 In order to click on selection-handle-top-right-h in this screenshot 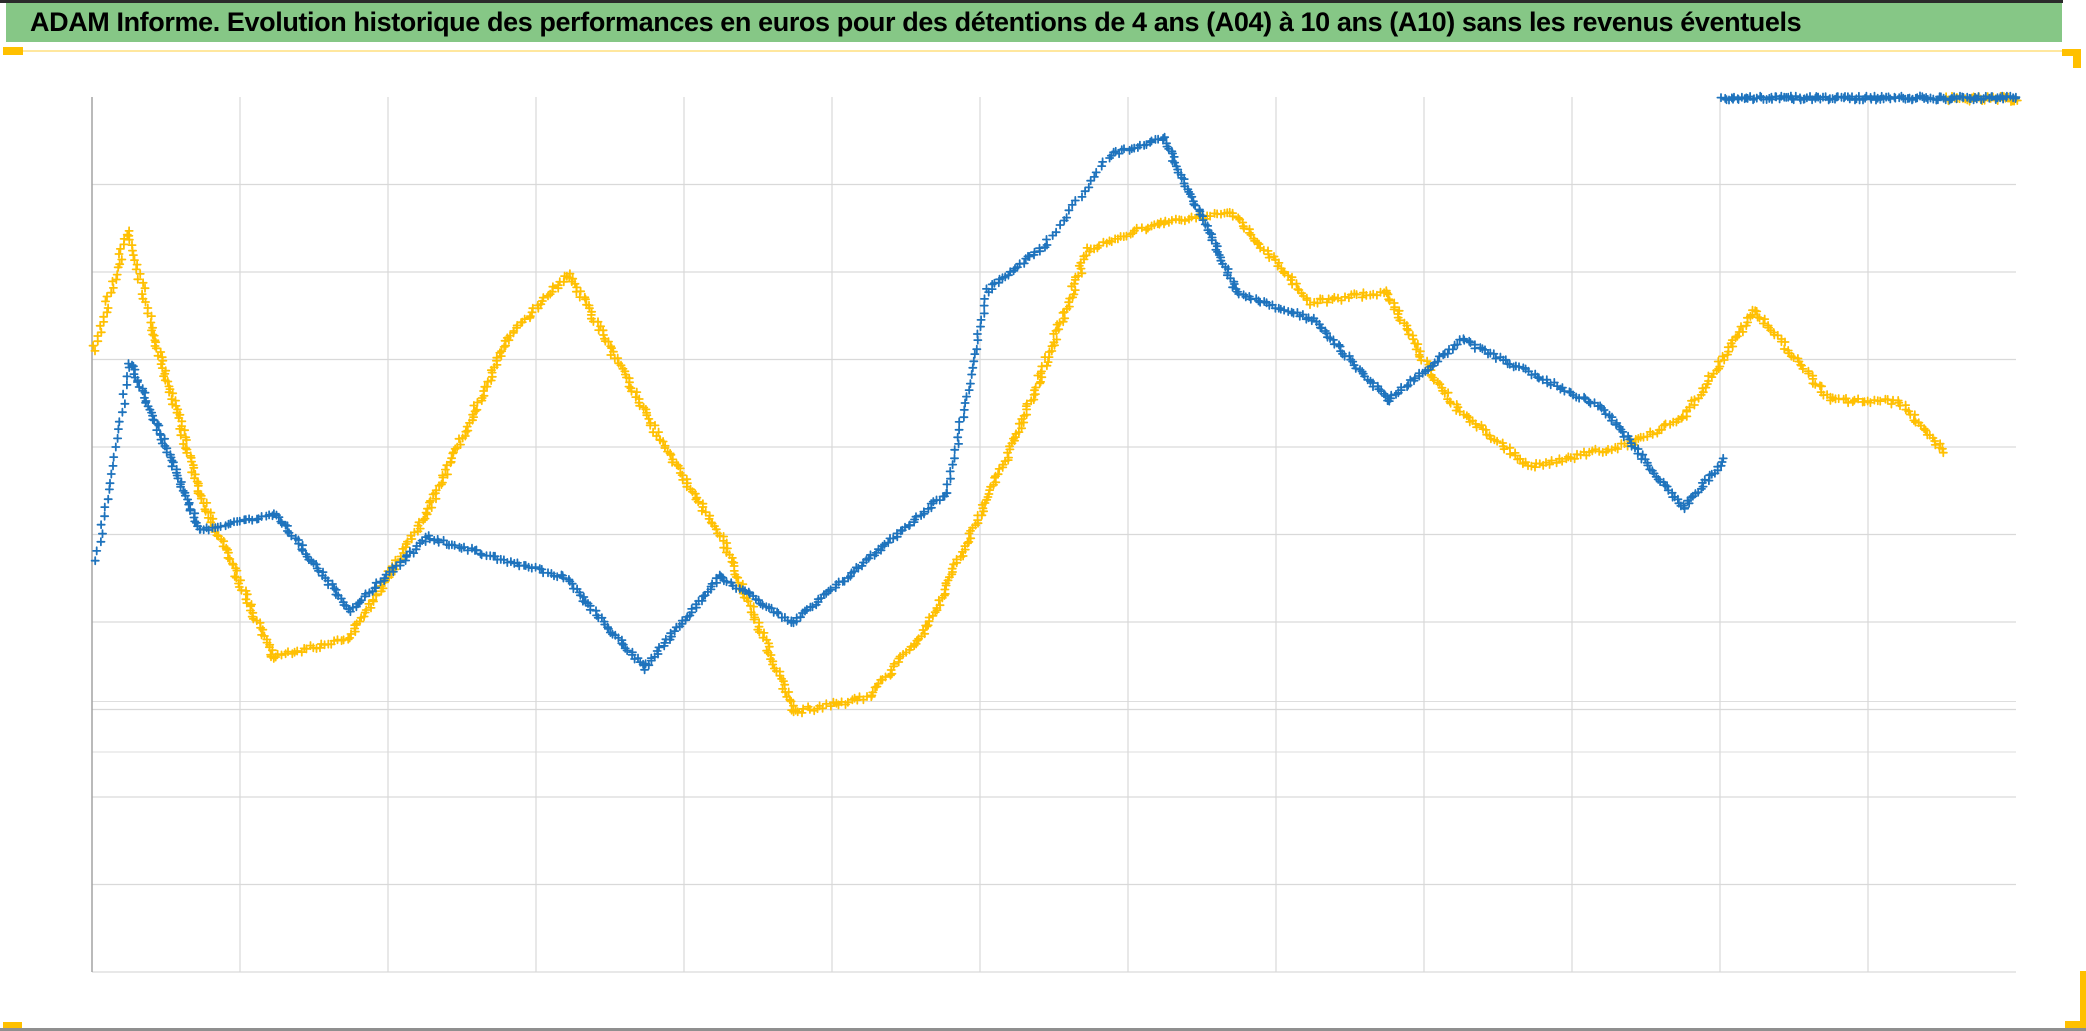, I will do `click(2071, 52)`.